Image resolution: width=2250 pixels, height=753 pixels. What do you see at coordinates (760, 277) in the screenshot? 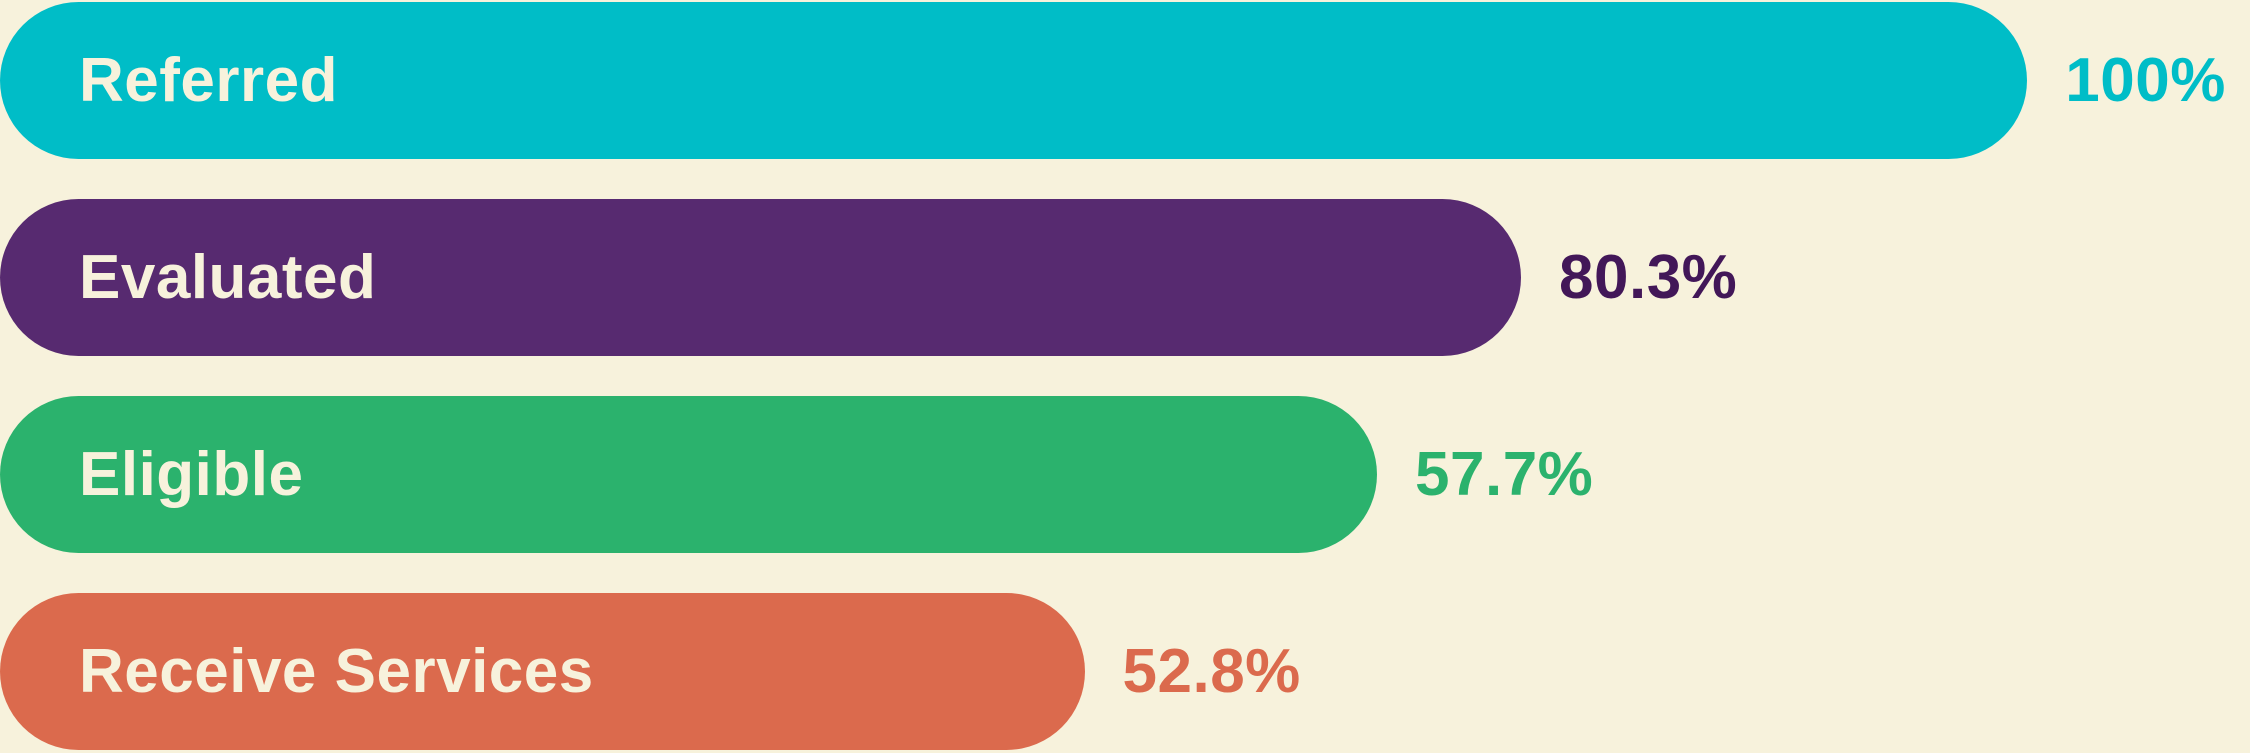
I see `bar-evaluated: Evaluated` at bounding box center [760, 277].